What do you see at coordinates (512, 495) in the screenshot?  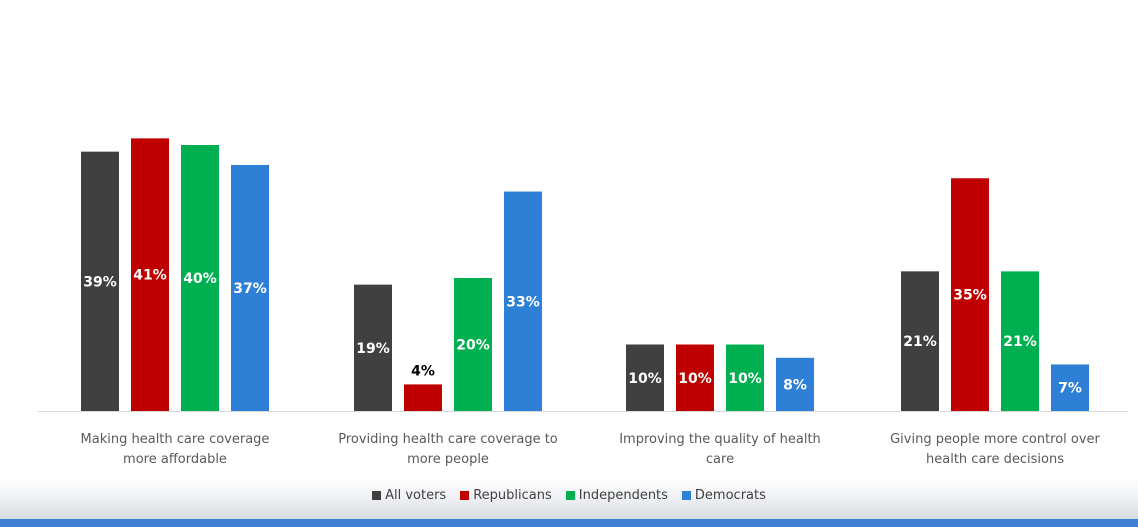 I see `legend-label: Republicans` at bounding box center [512, 495].